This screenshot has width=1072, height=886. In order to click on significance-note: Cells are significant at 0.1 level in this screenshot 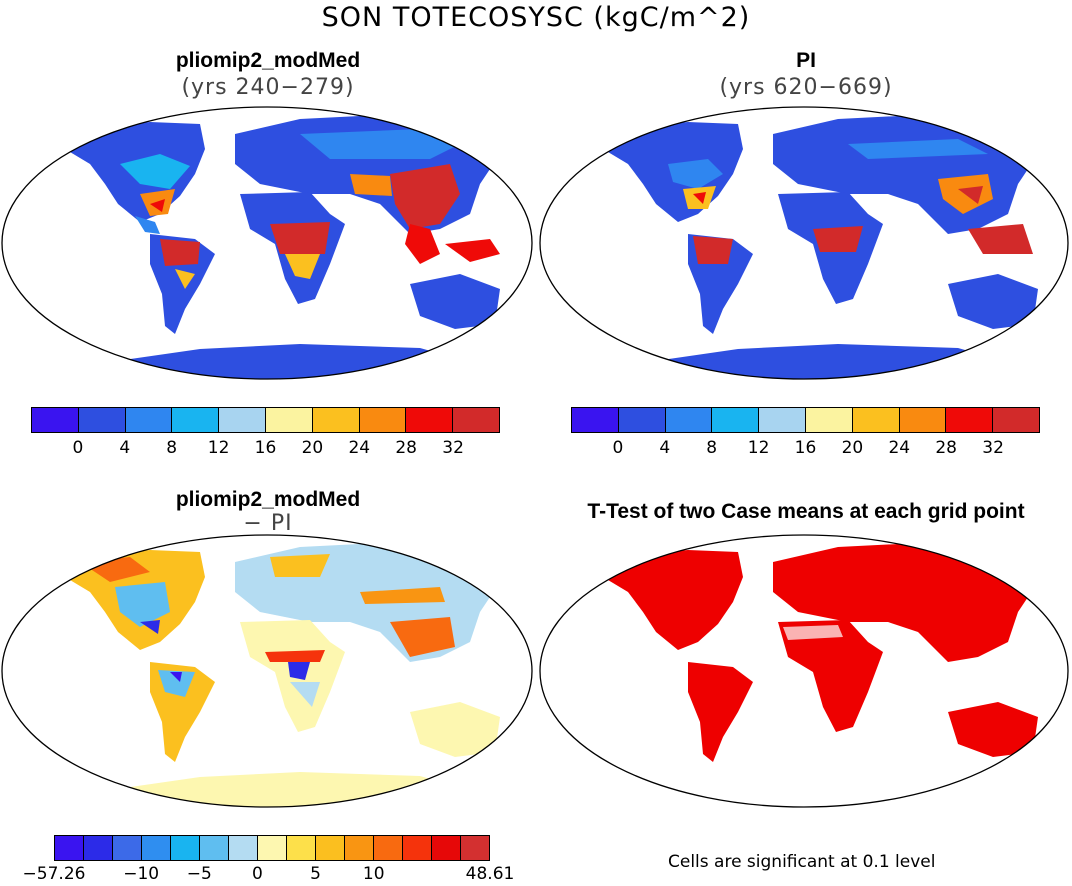, I will do `click(802, 862)`.